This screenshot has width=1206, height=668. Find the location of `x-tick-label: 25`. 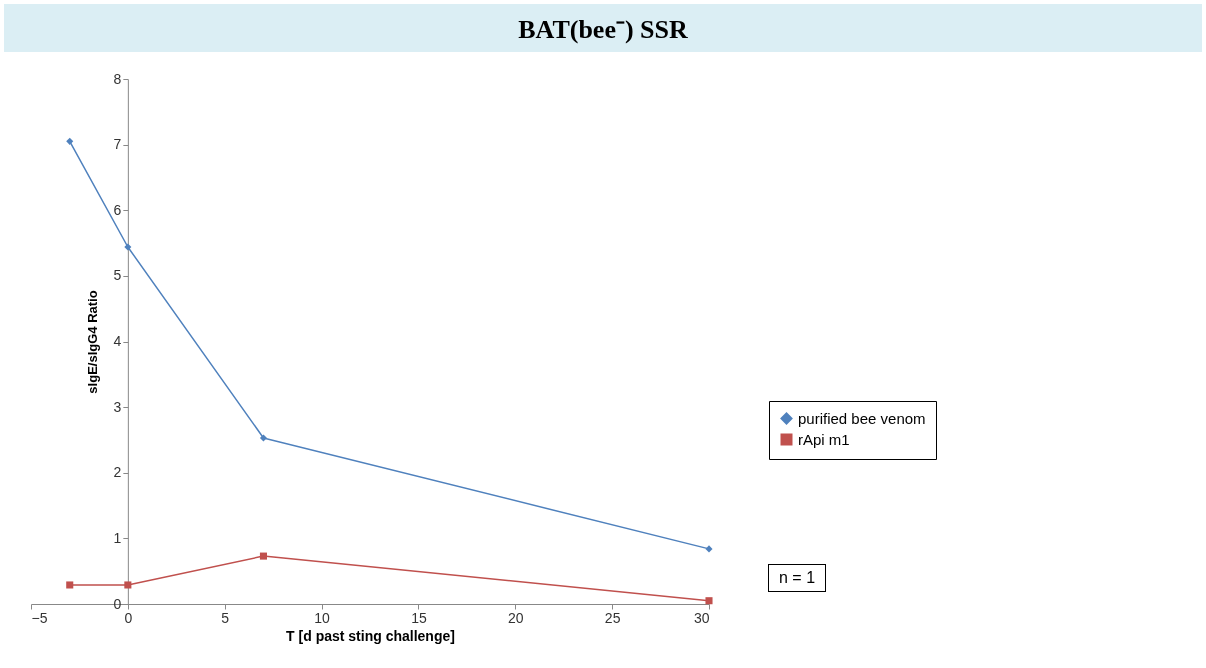

x-tick-label: 25 is located at coordinates (612, 617).